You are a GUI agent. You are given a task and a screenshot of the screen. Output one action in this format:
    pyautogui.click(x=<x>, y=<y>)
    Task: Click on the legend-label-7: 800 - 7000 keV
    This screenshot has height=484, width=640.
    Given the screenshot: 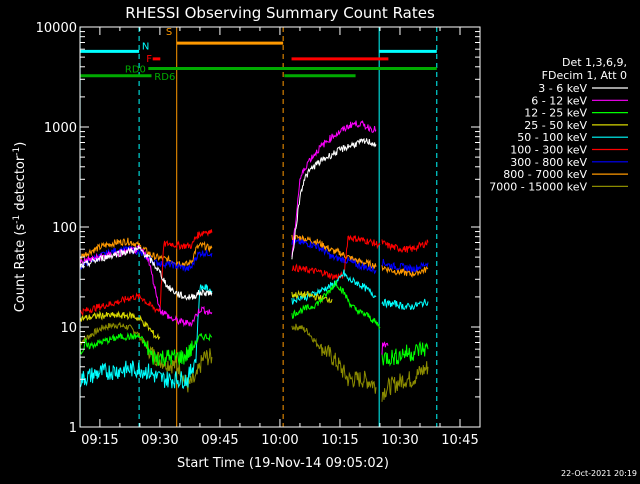 What is the action you would take?
    pyautogui.click(x=545, y=174)
    